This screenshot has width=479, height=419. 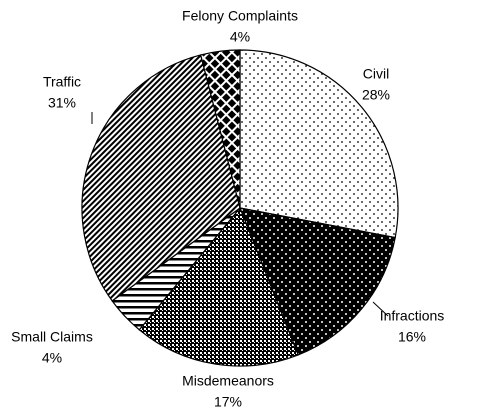 I want to click on slice-label: Infractions, so click(x=412, y=316).